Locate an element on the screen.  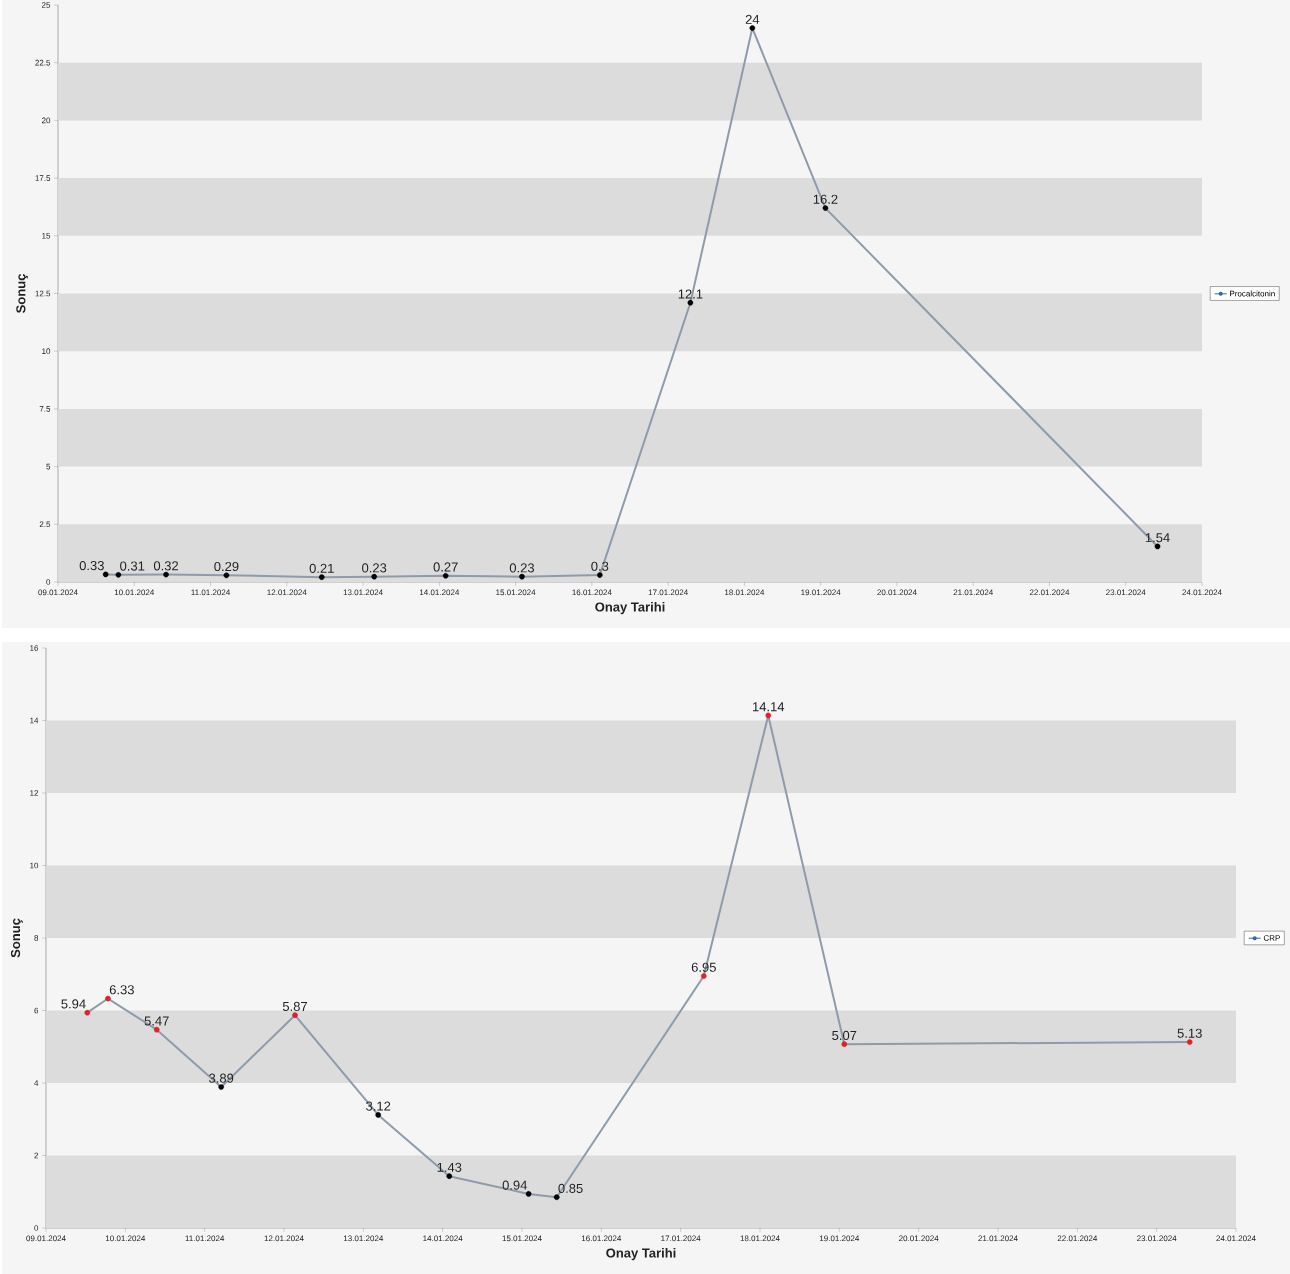
data-label: 0.3 is located at coordinates (600, 566).